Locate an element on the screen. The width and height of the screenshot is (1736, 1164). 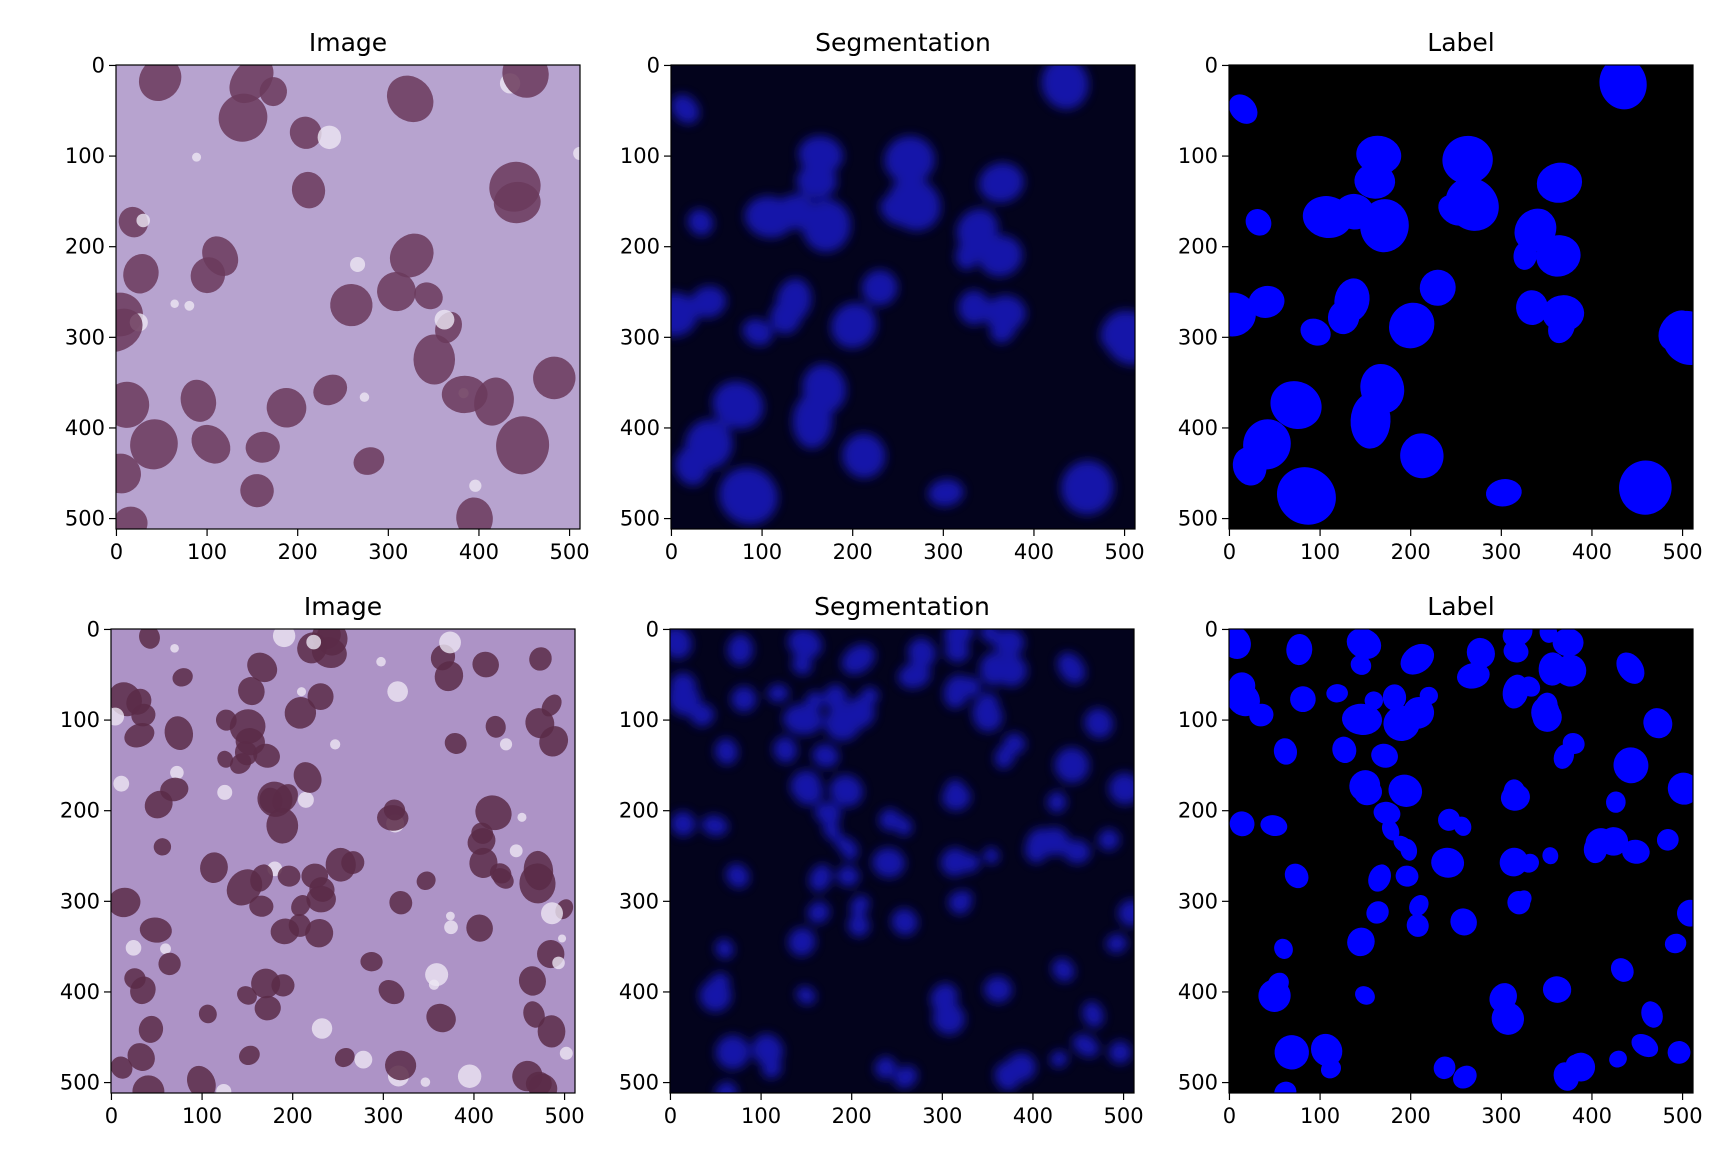
image is located at coordinates (1461, 297).